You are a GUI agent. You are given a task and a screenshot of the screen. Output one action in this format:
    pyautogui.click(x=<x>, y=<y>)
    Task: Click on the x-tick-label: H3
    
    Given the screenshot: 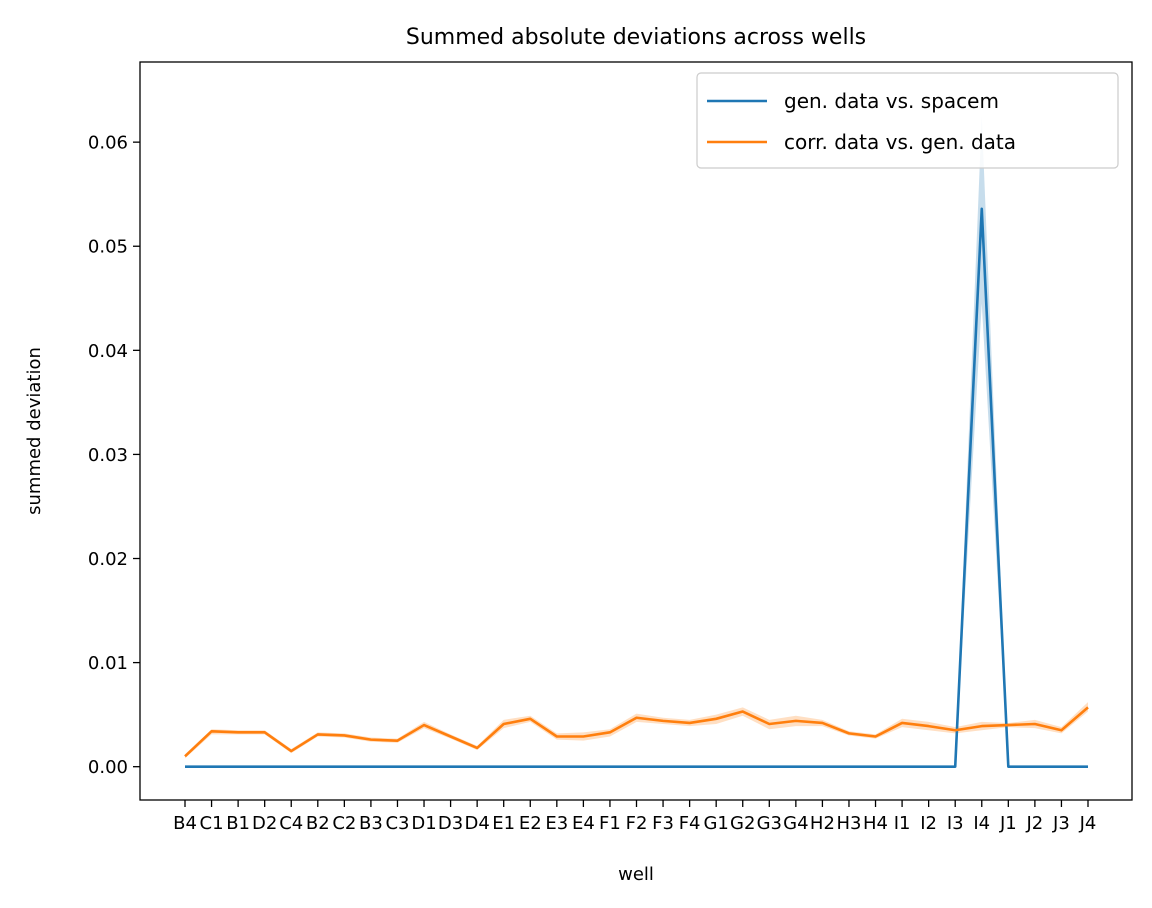 What is the action you would take?
    pyautogui.click(x=848, y=823)
    